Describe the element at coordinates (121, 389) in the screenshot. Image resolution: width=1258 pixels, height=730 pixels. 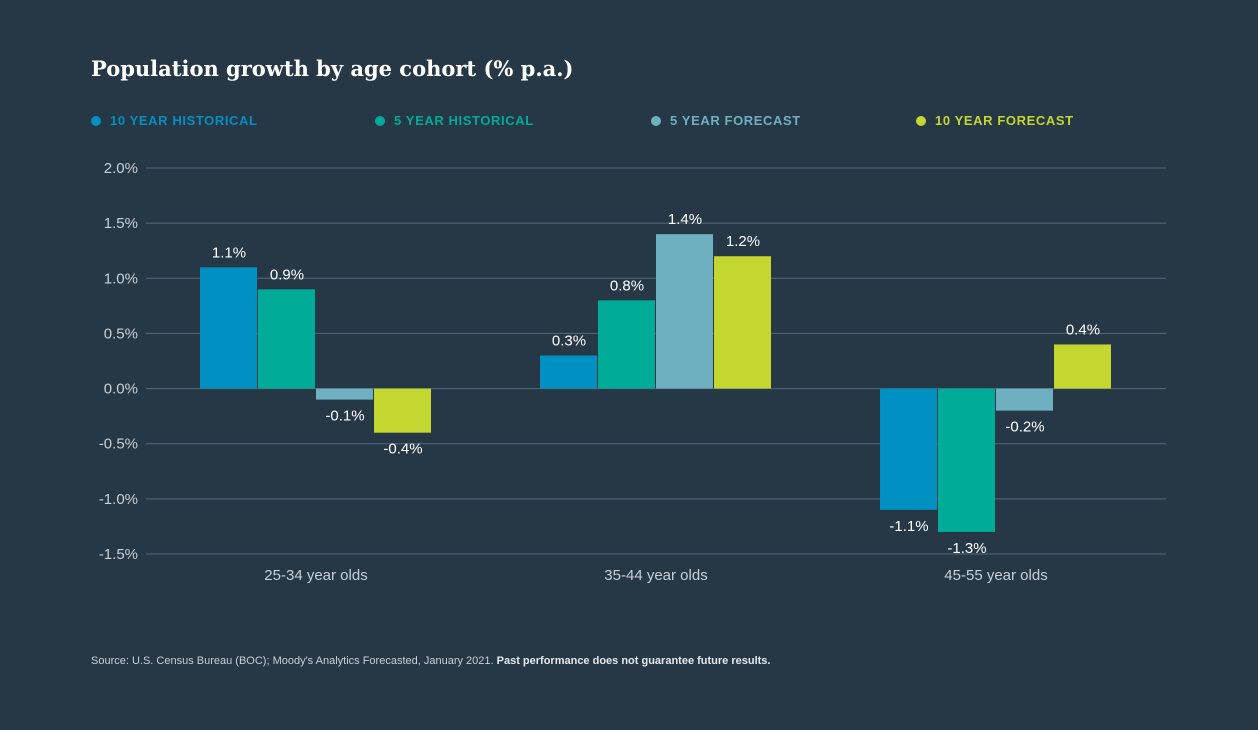
I see `y-tick-label: 0.0%` at that location.